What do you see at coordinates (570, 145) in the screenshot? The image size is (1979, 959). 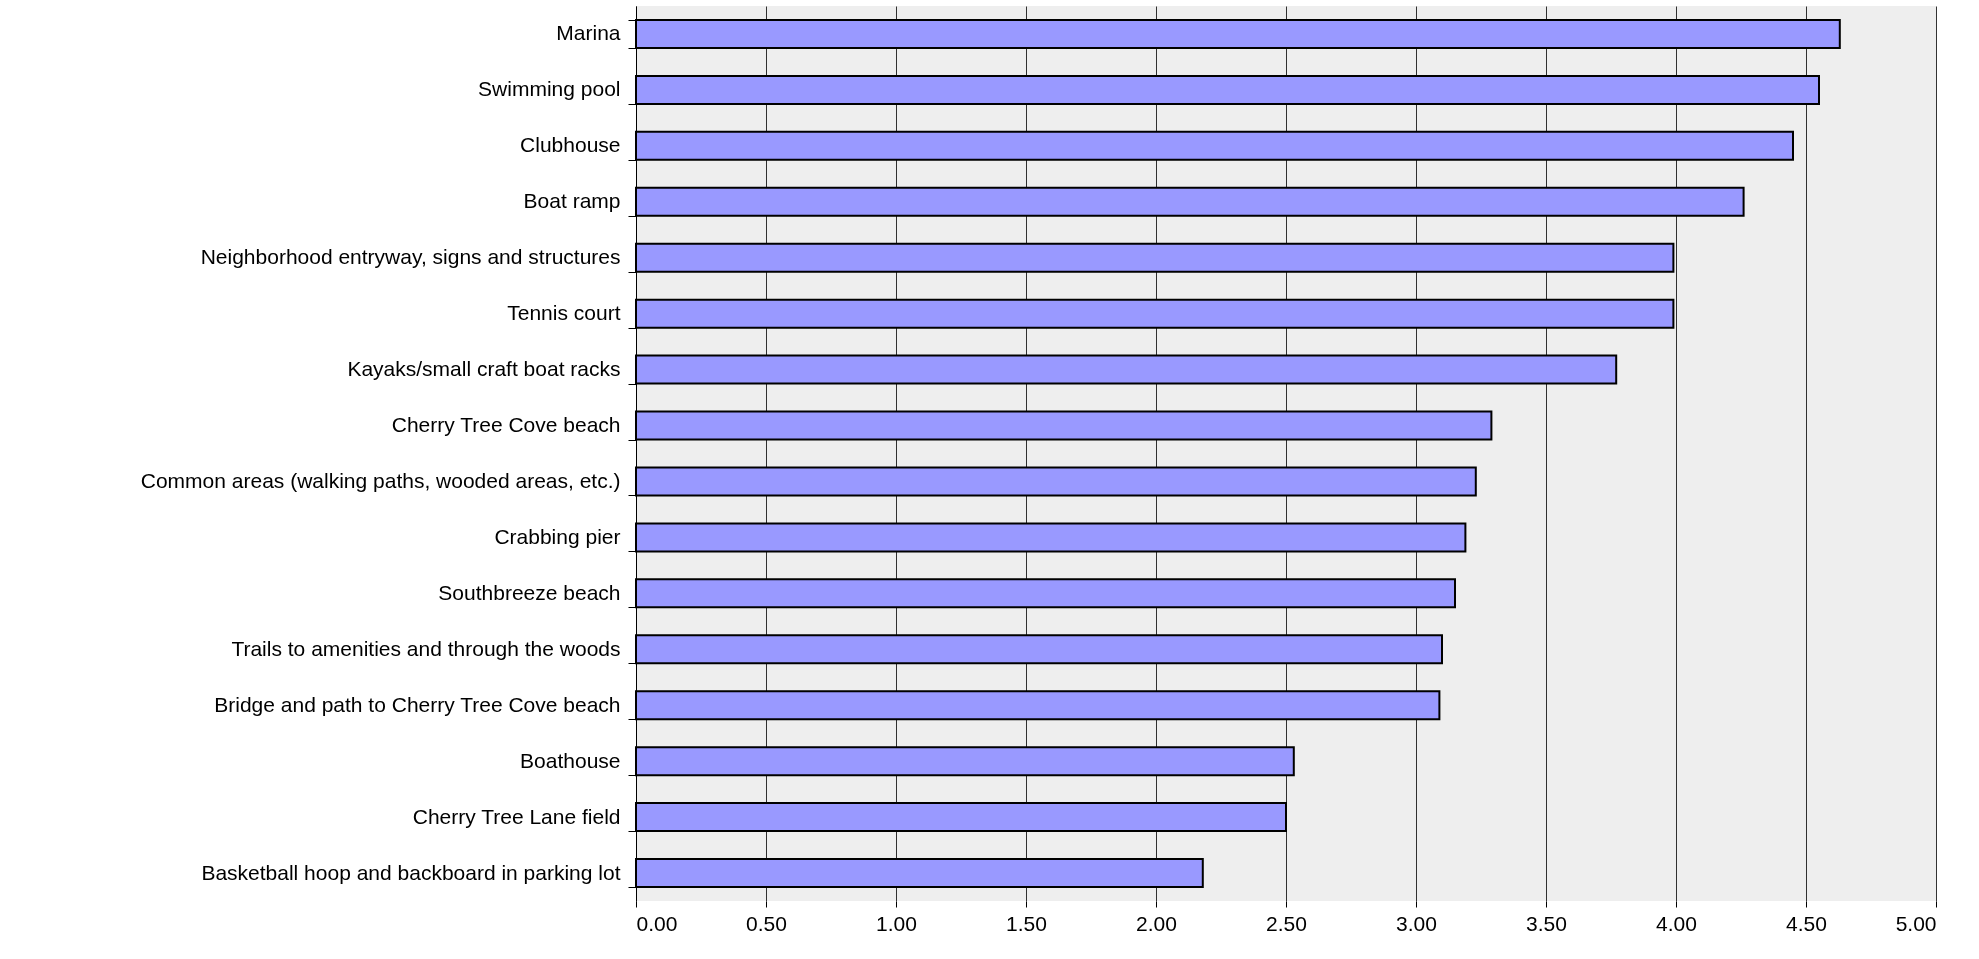 I see `y-tick-label: Clubhouse` at bounding box center [570, 145].